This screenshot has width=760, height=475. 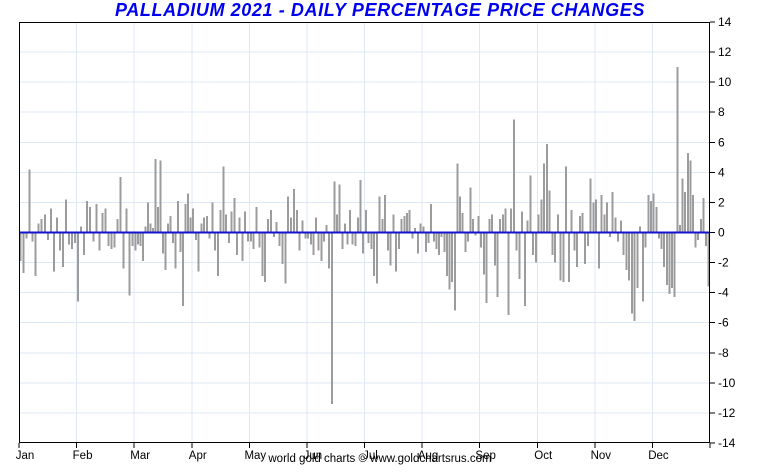 What do you see at coordinates (723, 353) in the screenshot?
I see `y-tick-label: -8` at bounding box center [723, 353].